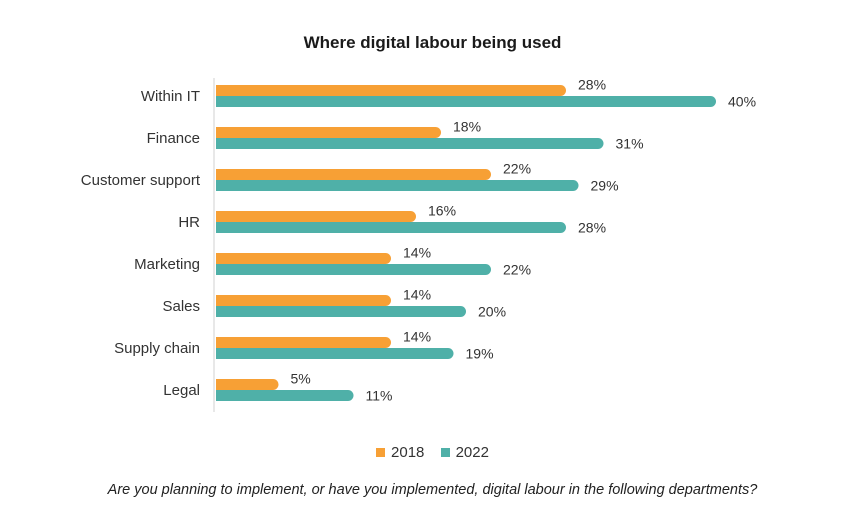 The height and width of the screenshot is (530, 865). I want to click on bar-sales-2018, so click(303, 300).